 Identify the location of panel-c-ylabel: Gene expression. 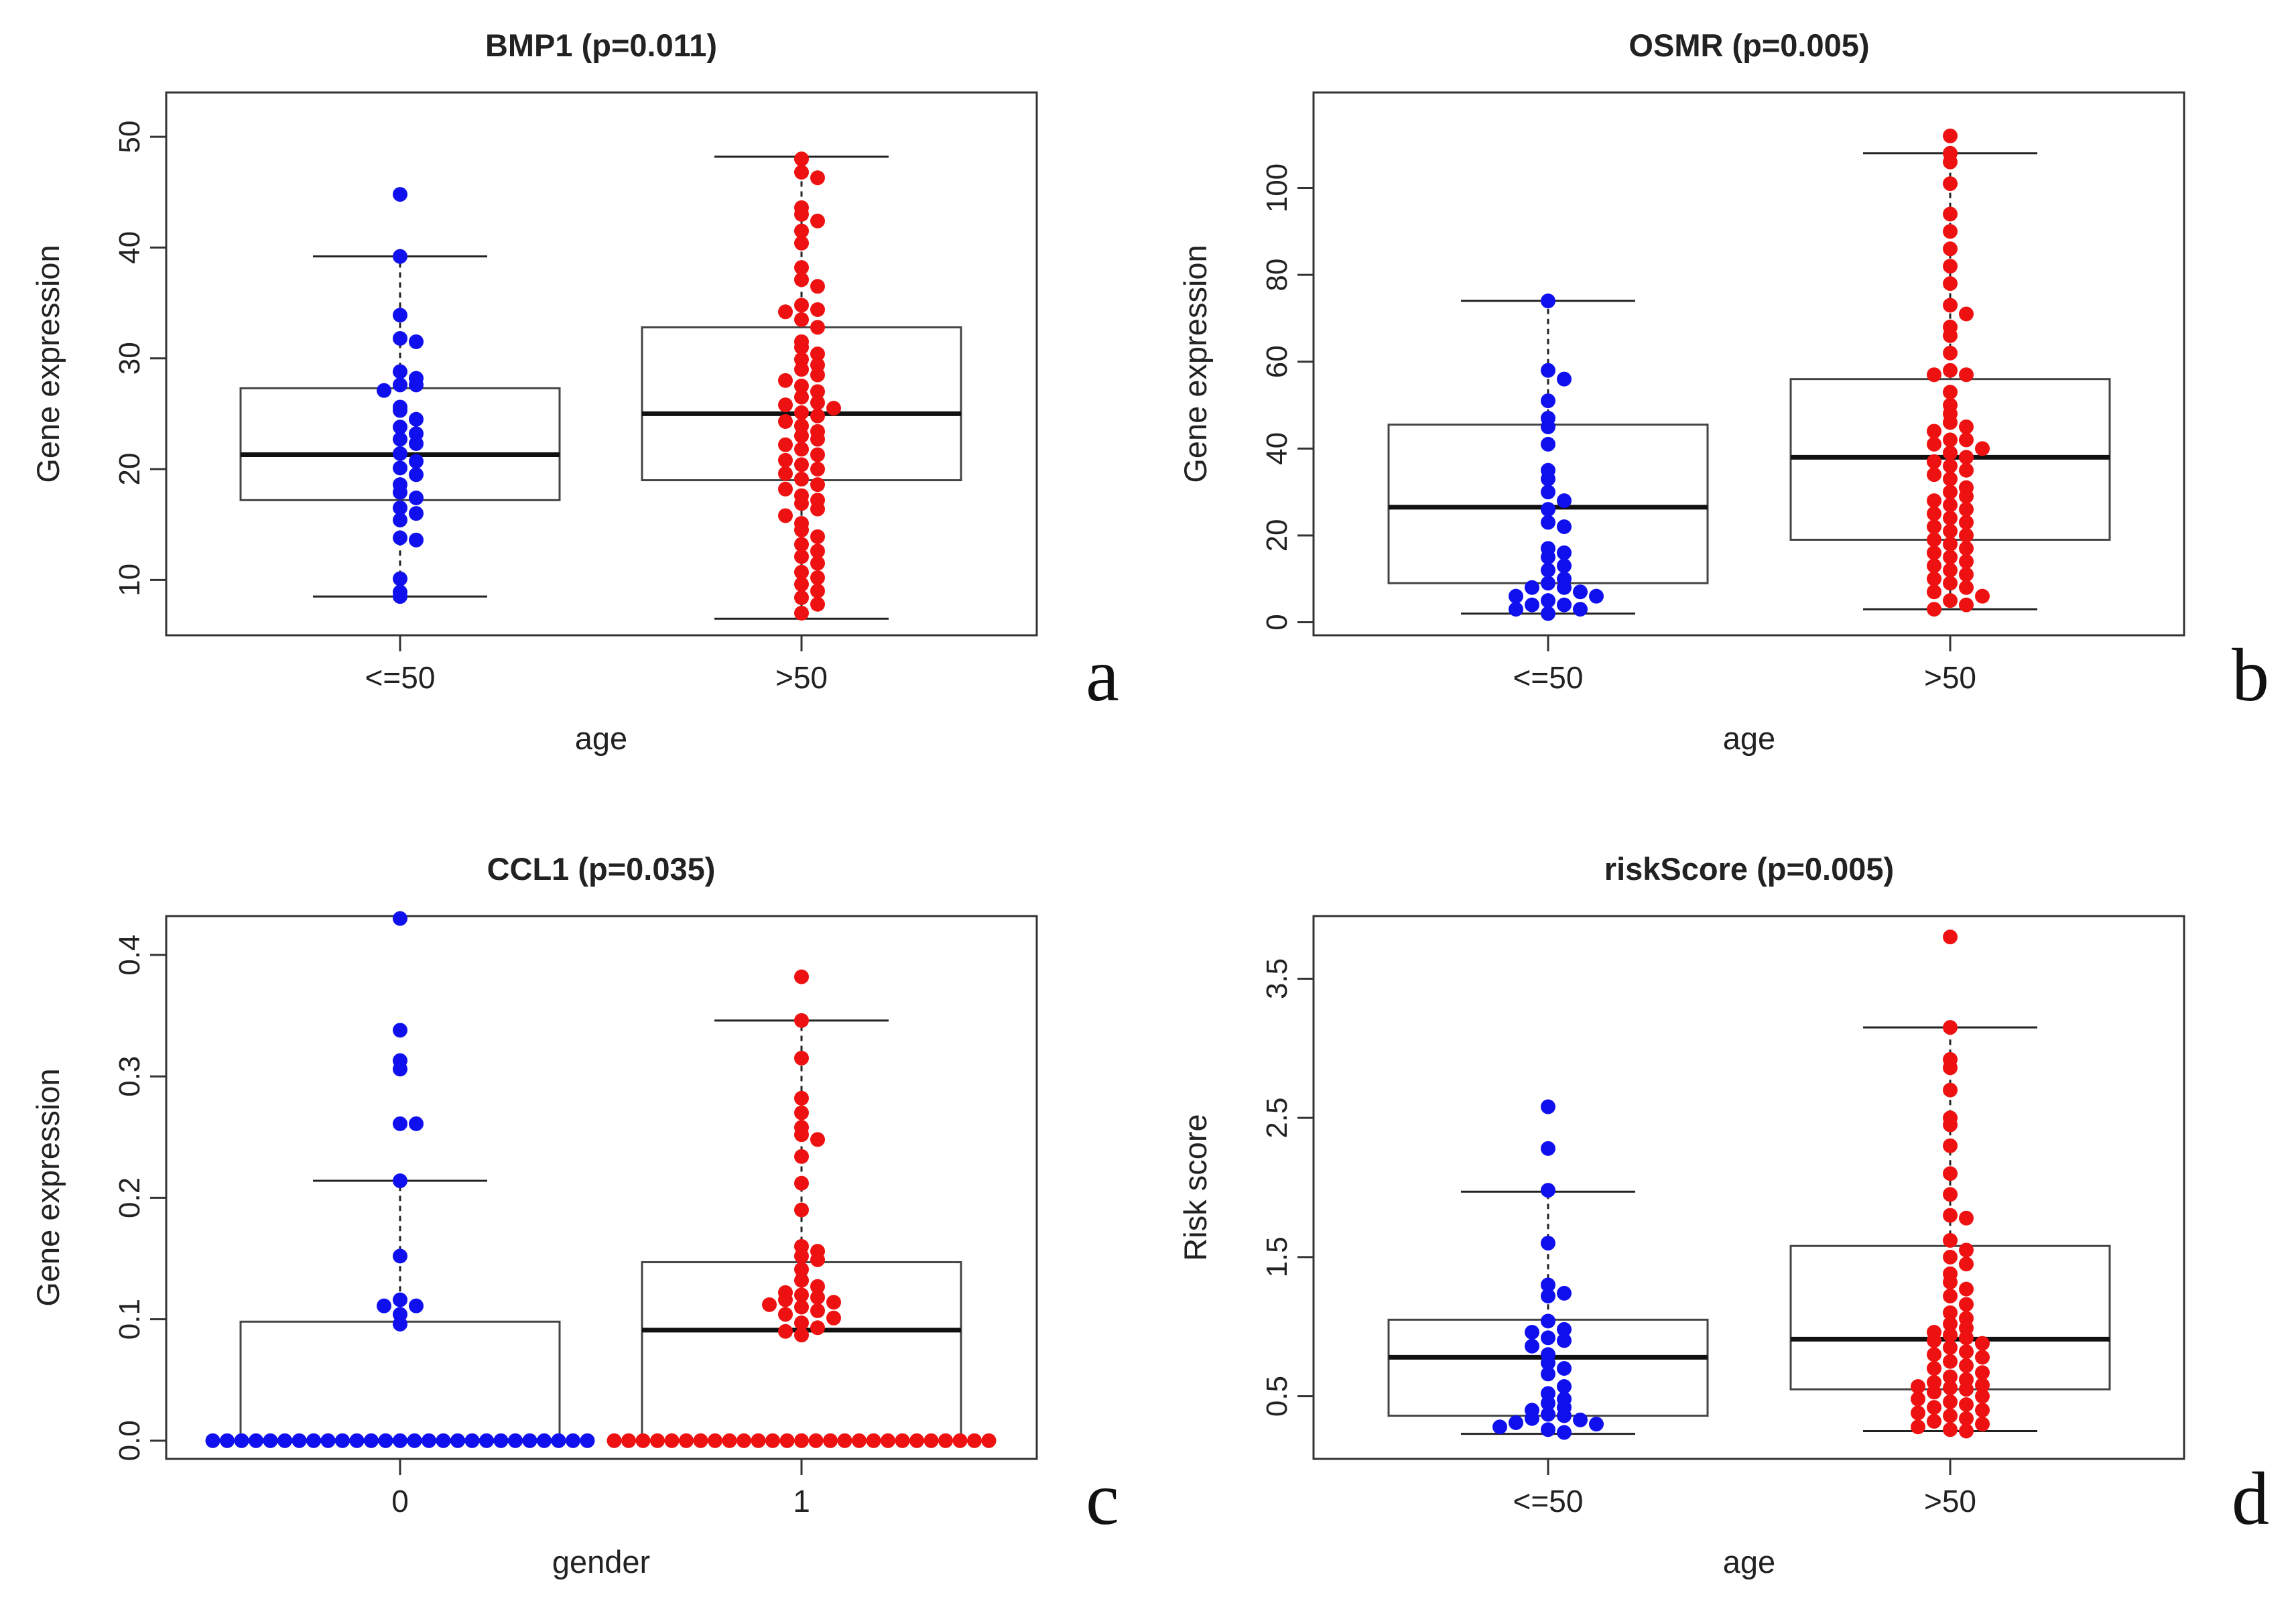
(48, 1187).